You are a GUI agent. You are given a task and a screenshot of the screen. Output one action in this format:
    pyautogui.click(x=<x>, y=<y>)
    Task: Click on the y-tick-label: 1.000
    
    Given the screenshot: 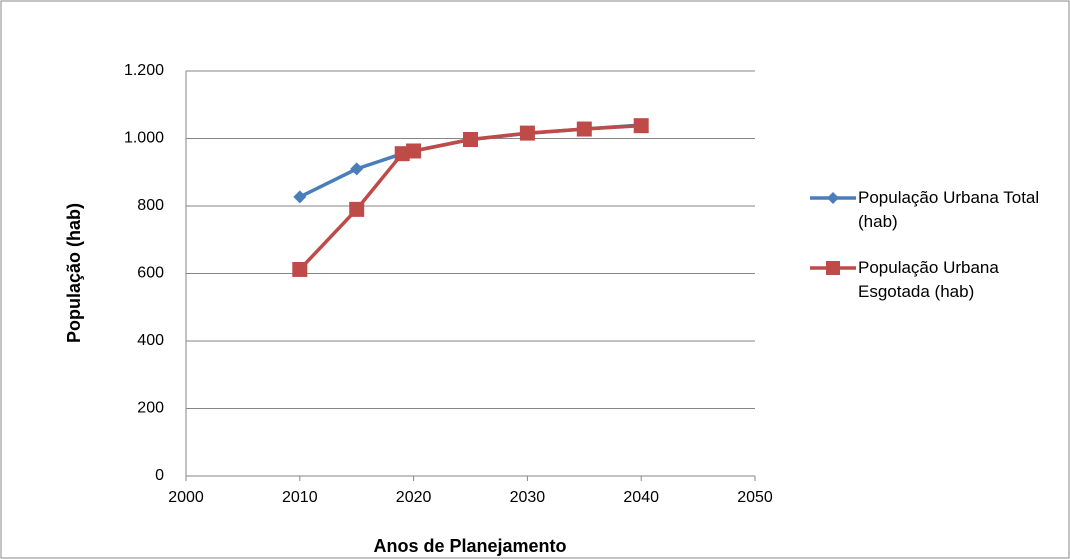 What is the action you would take?
    pyautogui.click(x=144, y=138)
    